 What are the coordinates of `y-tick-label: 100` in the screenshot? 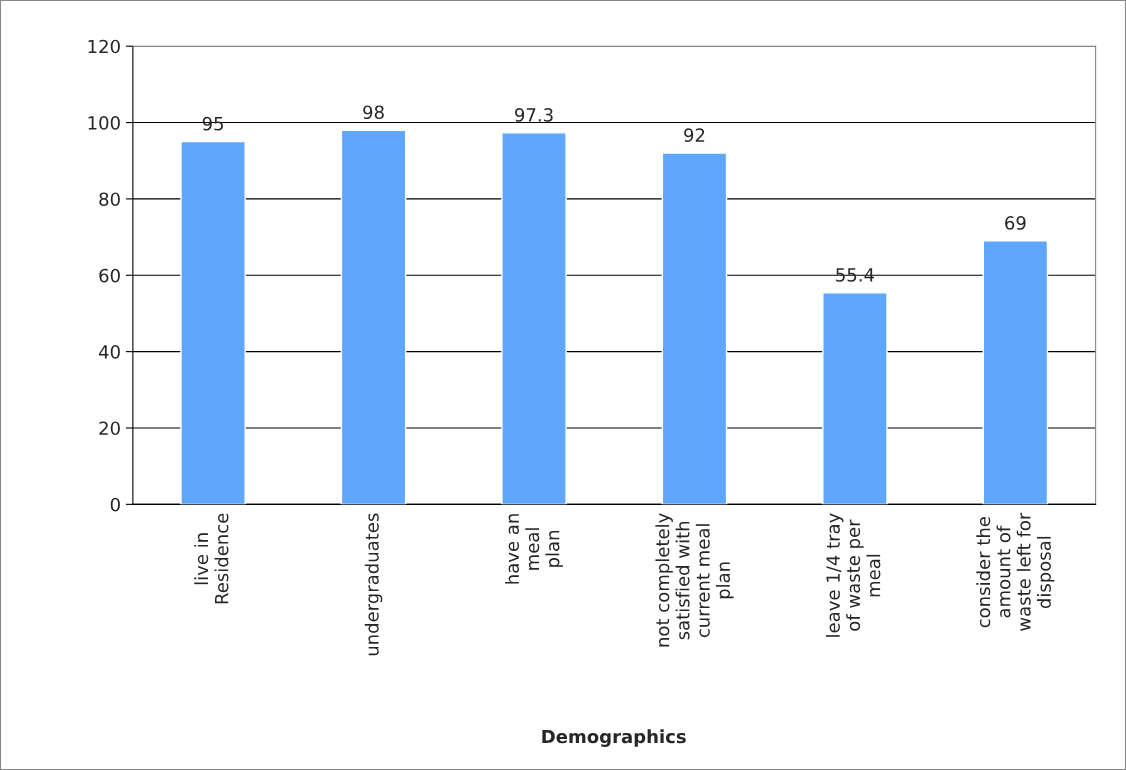 It's located at (104, 123).